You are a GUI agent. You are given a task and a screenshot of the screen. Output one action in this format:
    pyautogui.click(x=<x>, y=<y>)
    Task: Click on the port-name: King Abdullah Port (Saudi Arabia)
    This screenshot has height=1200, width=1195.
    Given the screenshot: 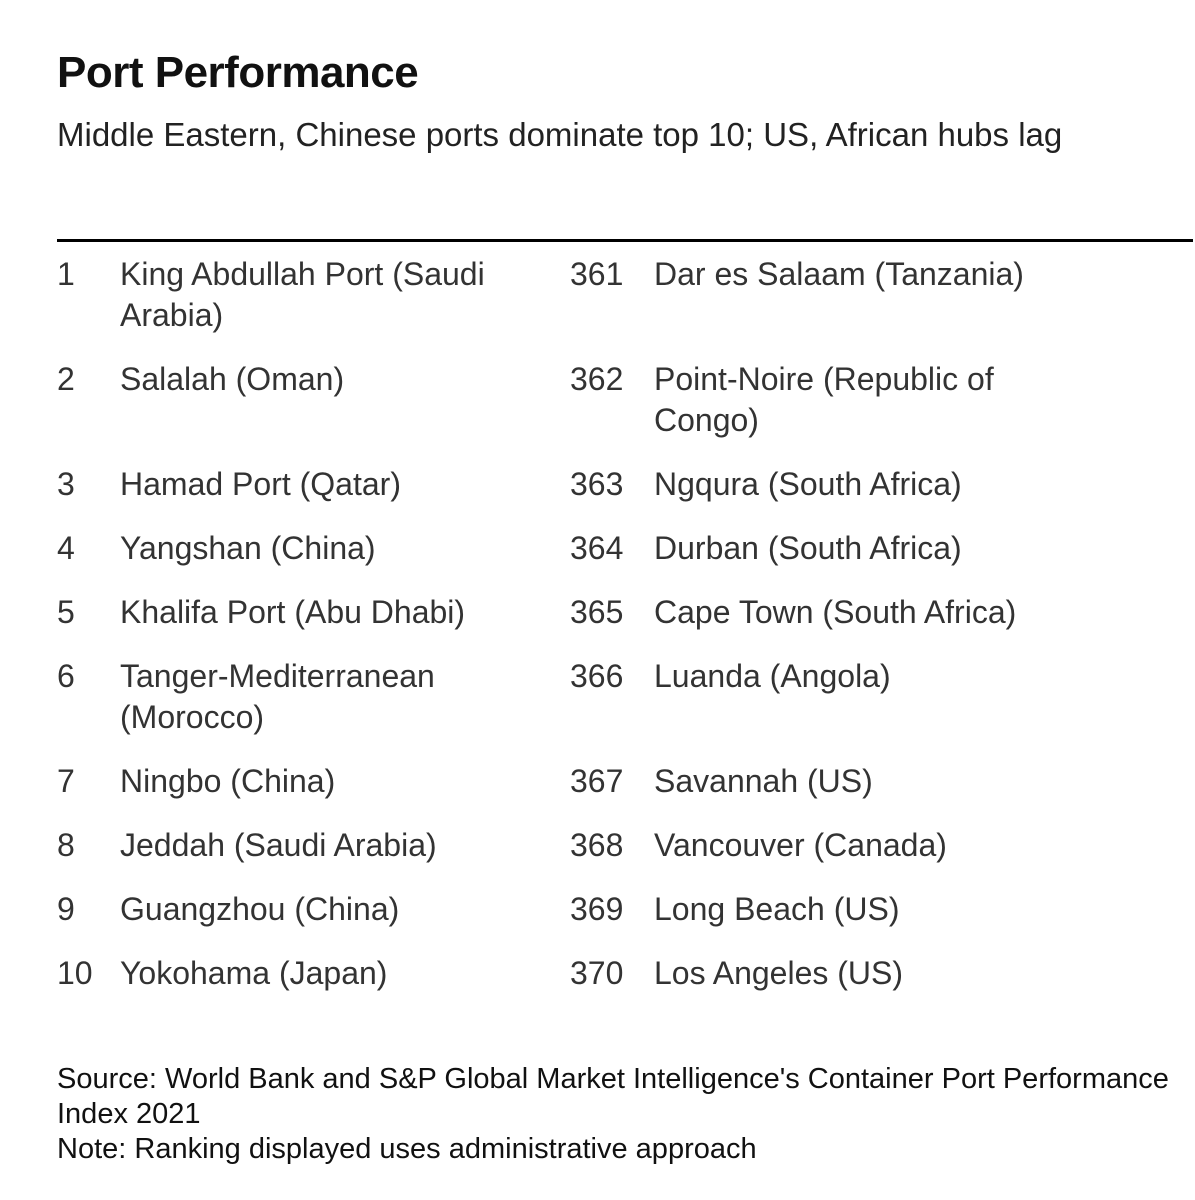 What is the action you would take?
    pyautogui.click(x=302, y=294)
    